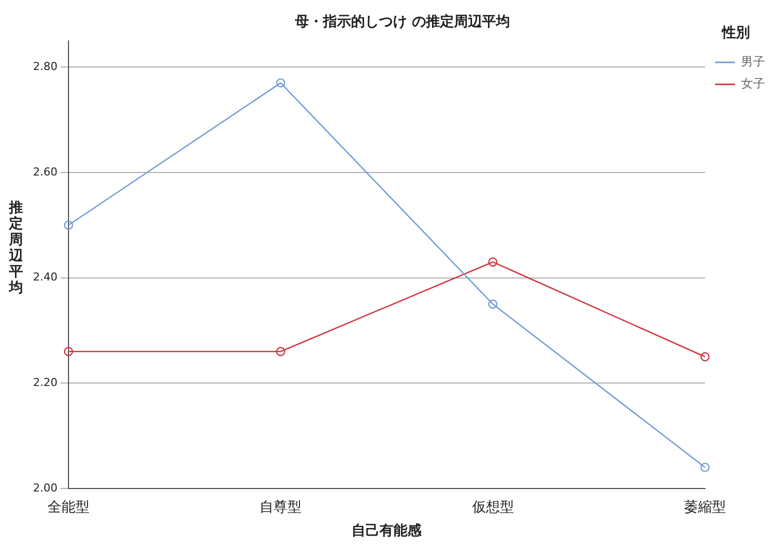  I want to click on y-tick-label: 2.20, so click(45, 382).